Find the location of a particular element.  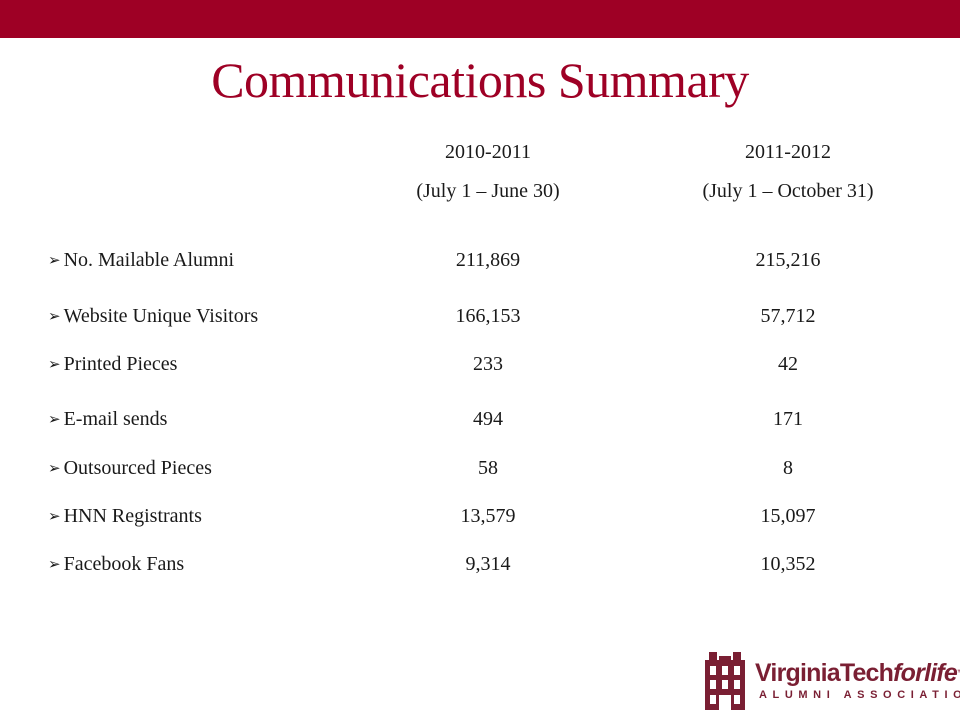

table-row: ➢ Printed Pieces 233 42 is located at coordinates (480, 364).